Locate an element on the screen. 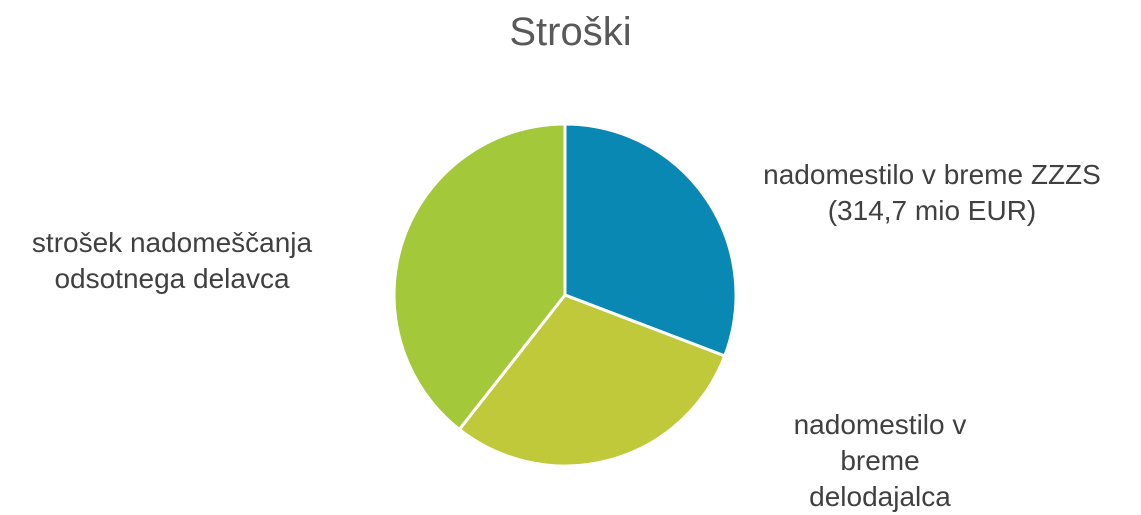 This screenshot has height=515, width=1141. slice-label: strošek nadomeščanja odsotnega delavca is located at coordinates (172, 260).